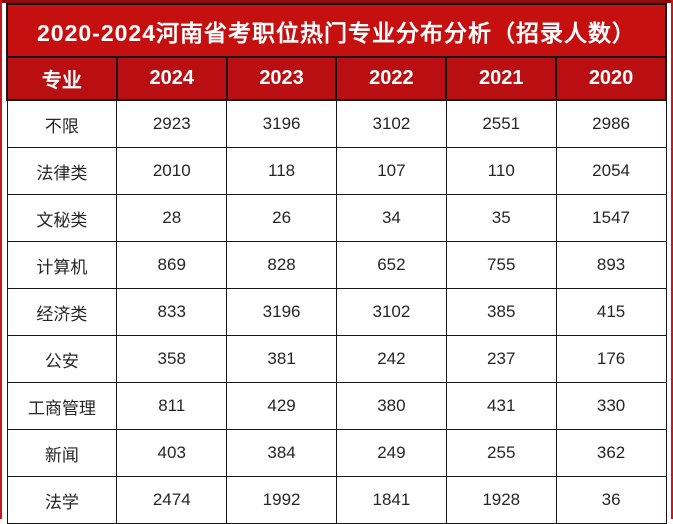 The height and width of the screenshot is (524, 673). What do you see at coordinates (62, 78) in the screenshot?
I see `column-header-major: 专业` at bounding box center [62, 78].